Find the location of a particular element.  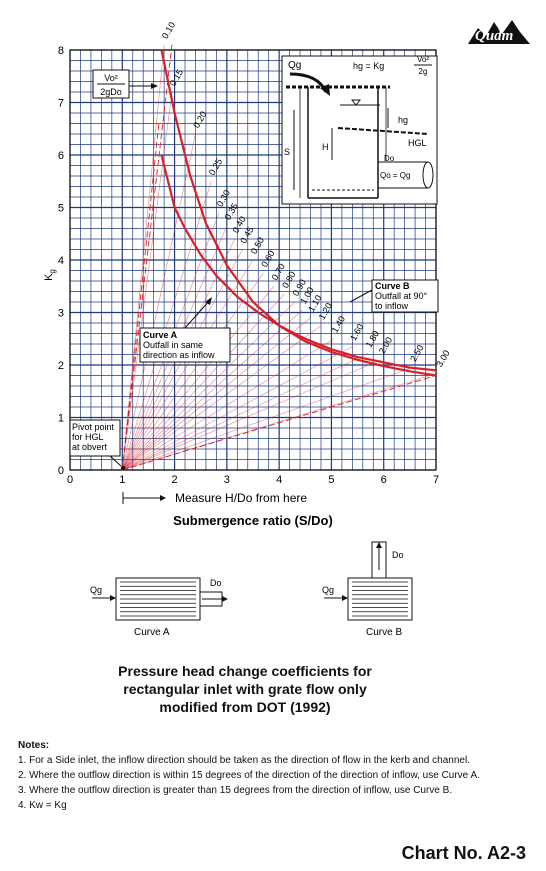

inlet-curve-a: Qg Do Curve A is located at coordinates (159, 607).